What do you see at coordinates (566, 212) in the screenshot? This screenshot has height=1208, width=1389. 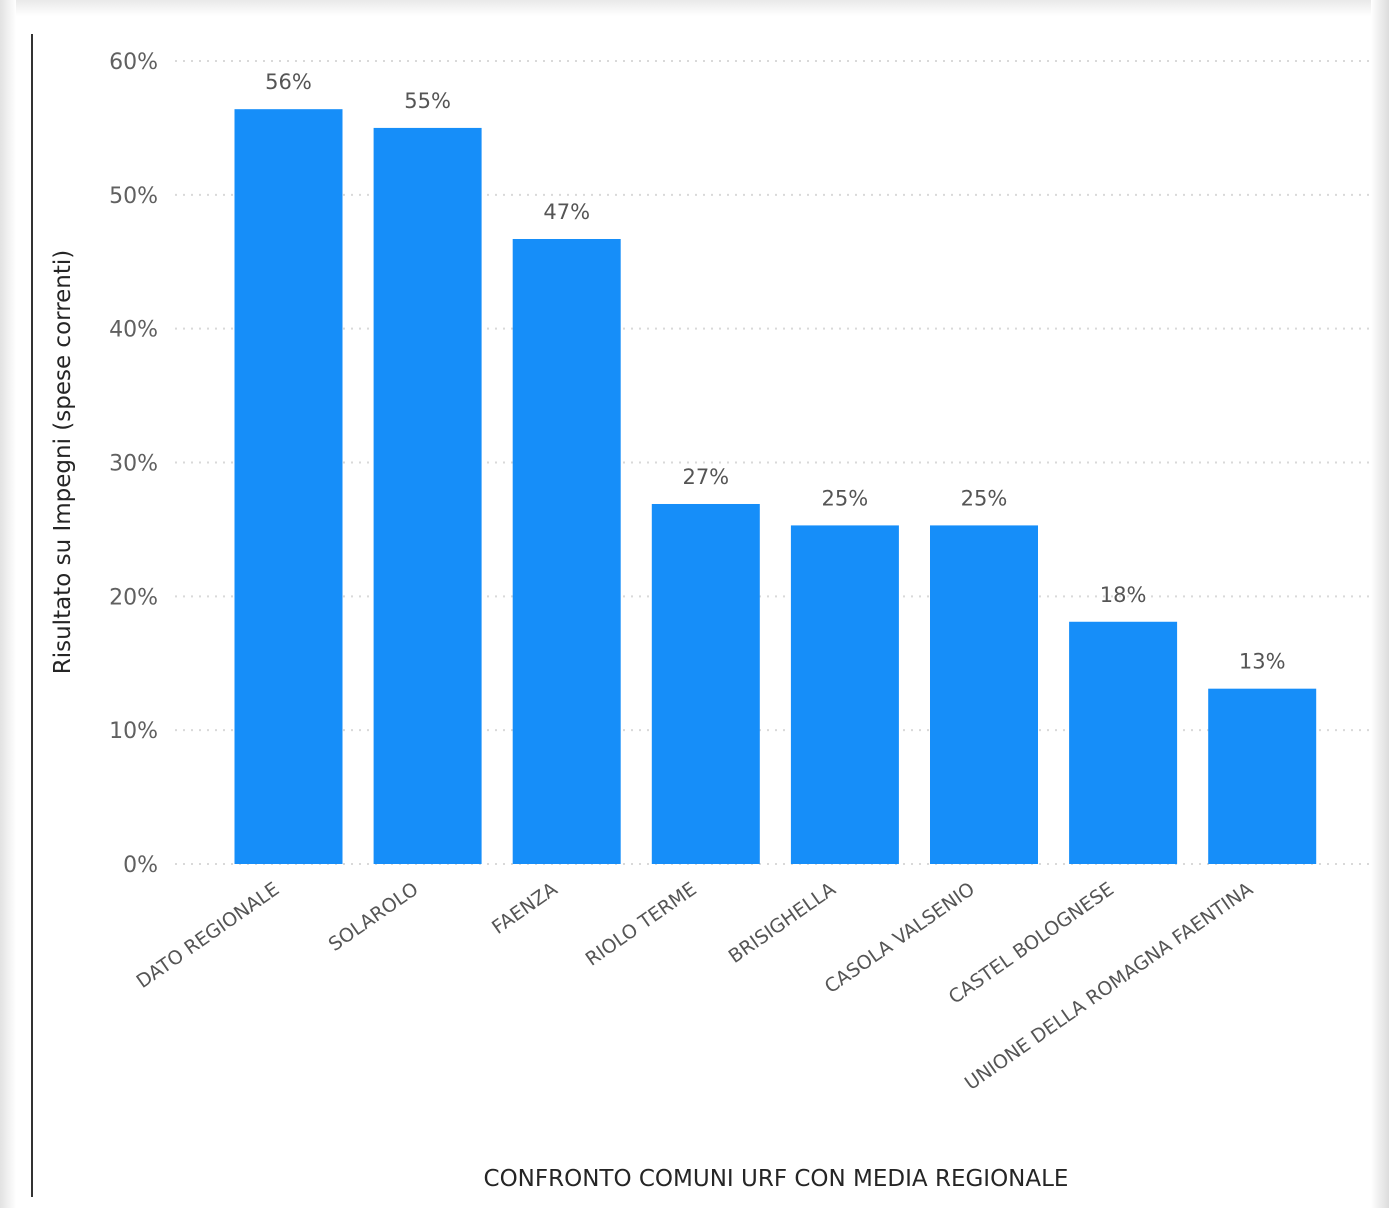 I see `data-label: 47%` at bounding box center [566, 212].